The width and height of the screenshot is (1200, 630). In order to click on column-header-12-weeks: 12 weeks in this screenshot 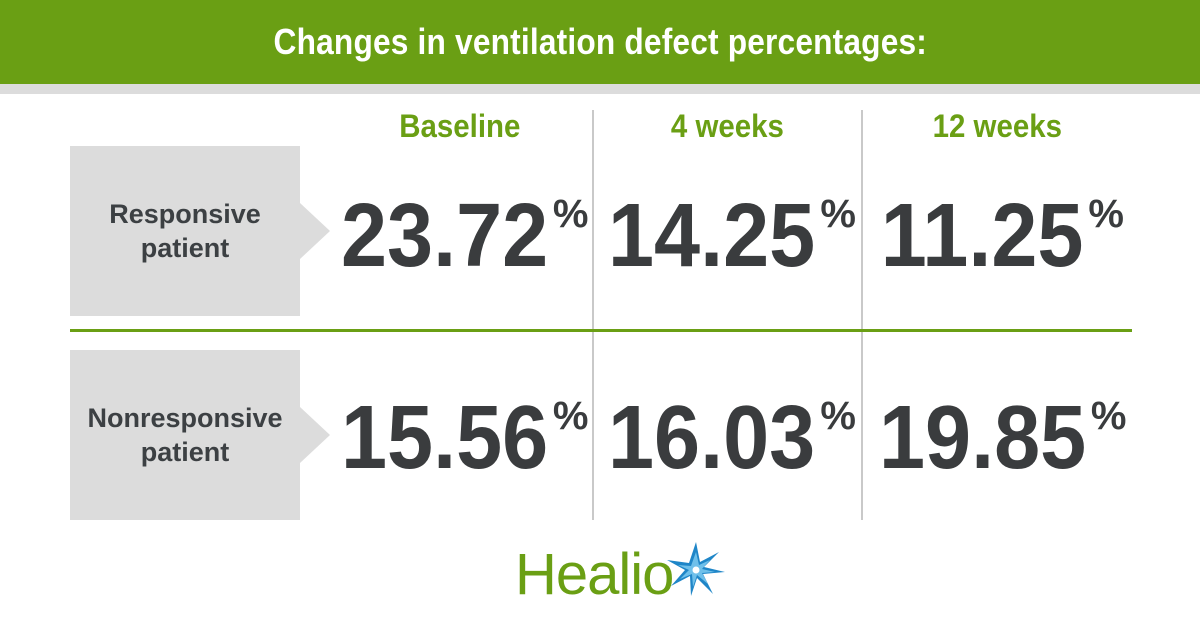, I will do `click(997, 125)`.